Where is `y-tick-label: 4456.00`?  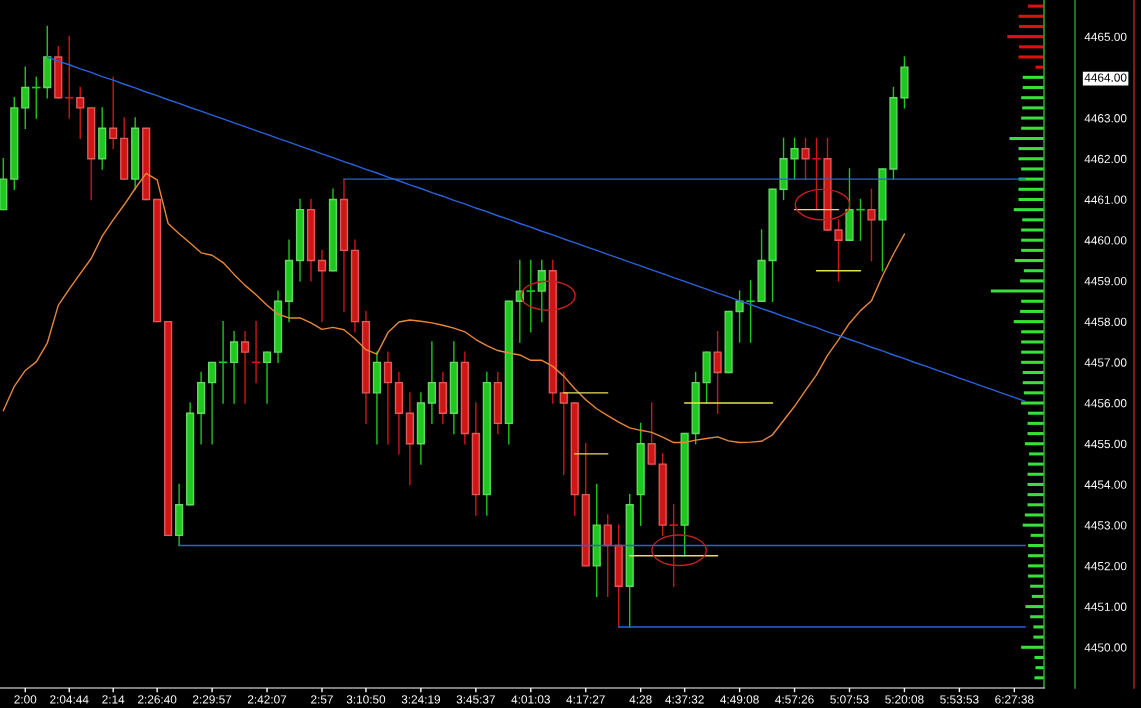 y-tick-label: 4456.00 is located at coordinates (1105, 403).